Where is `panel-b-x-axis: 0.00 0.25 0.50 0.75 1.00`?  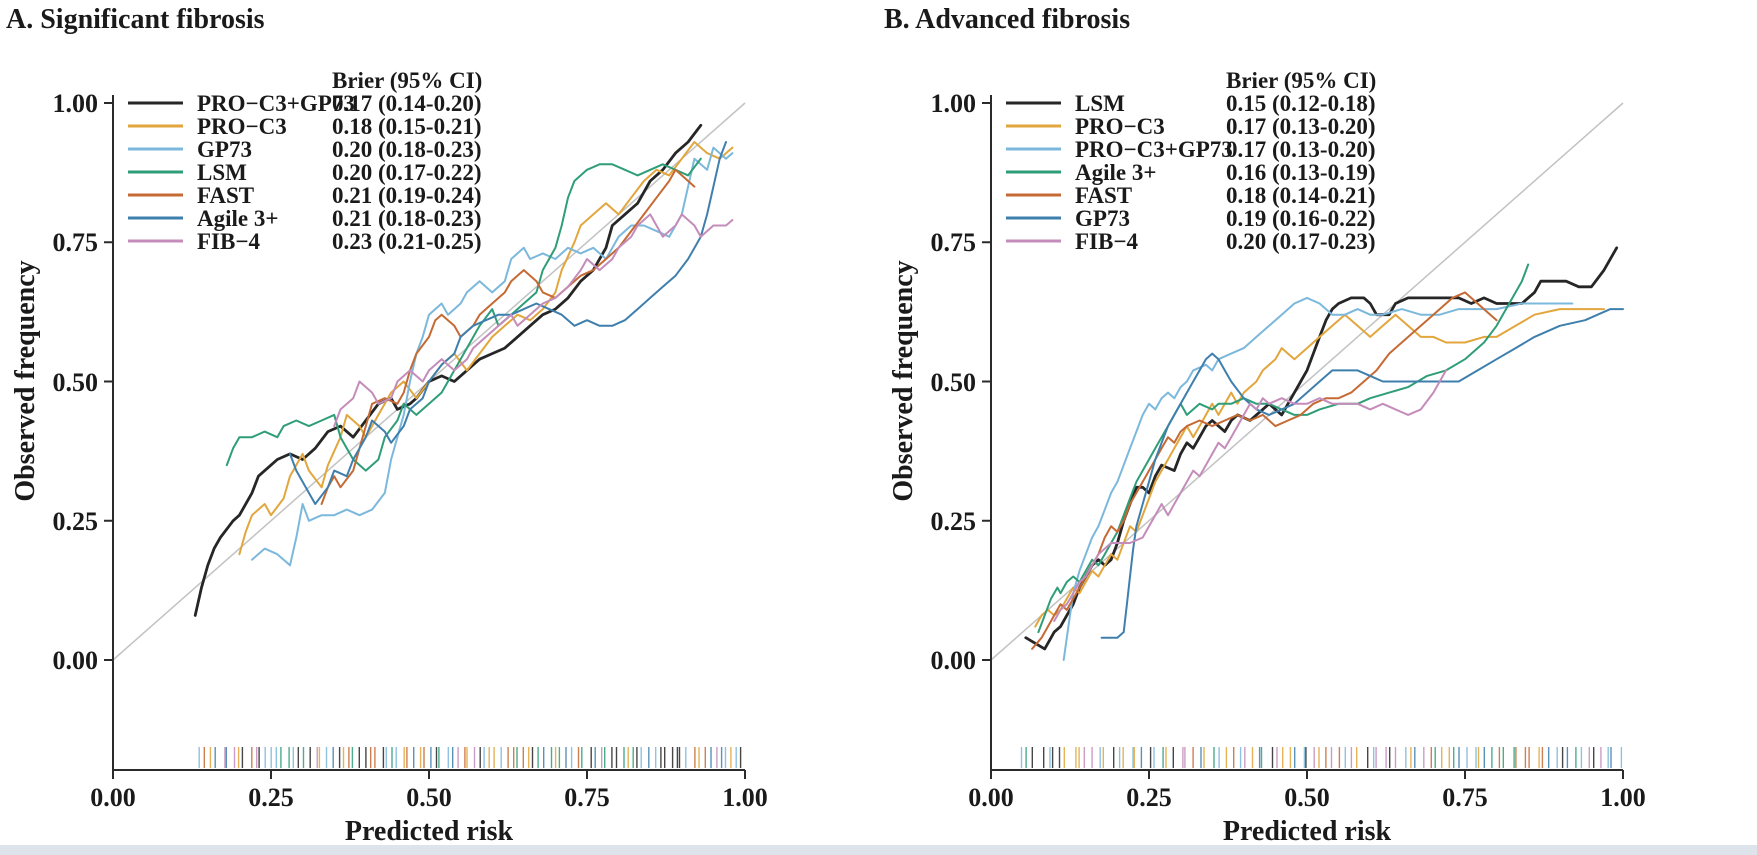
panel-b-x-axis: 0.00 0.25 0.50 0.75 1.00 is located at coordinates (1307, 790).